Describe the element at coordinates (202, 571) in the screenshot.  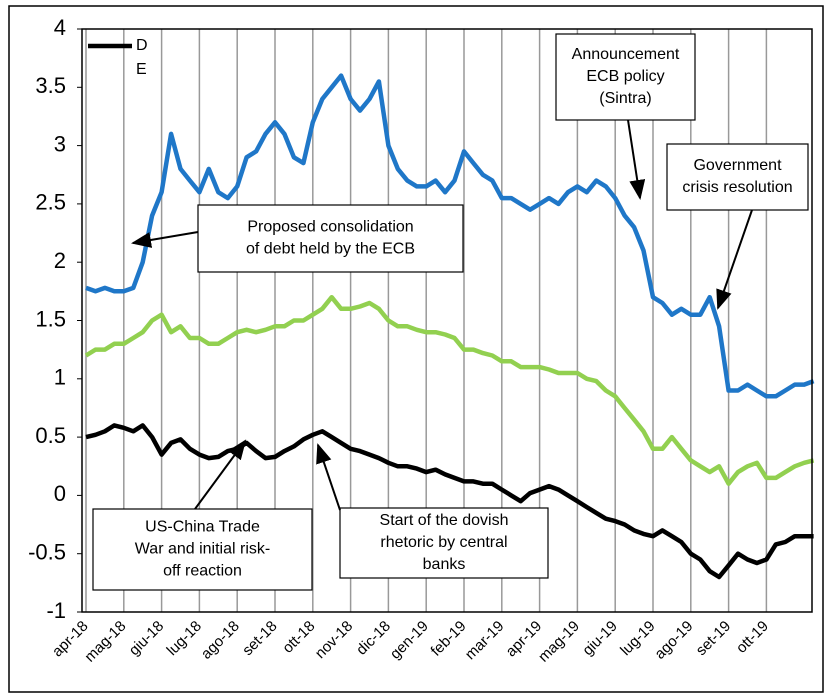
I see `annotation-text: off reaction` at that location.